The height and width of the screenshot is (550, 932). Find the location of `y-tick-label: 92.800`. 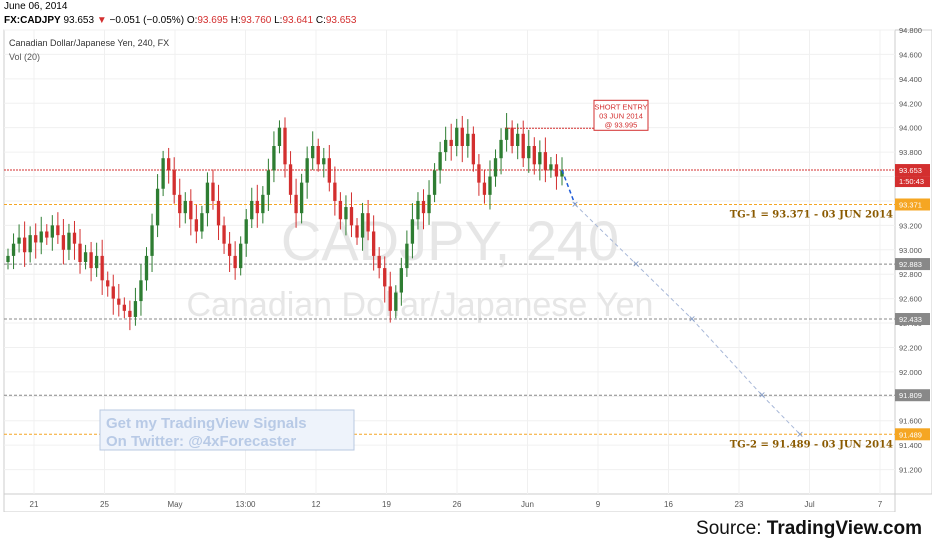

y-tick-label: 92.800 is located at coordinates (910, 274).